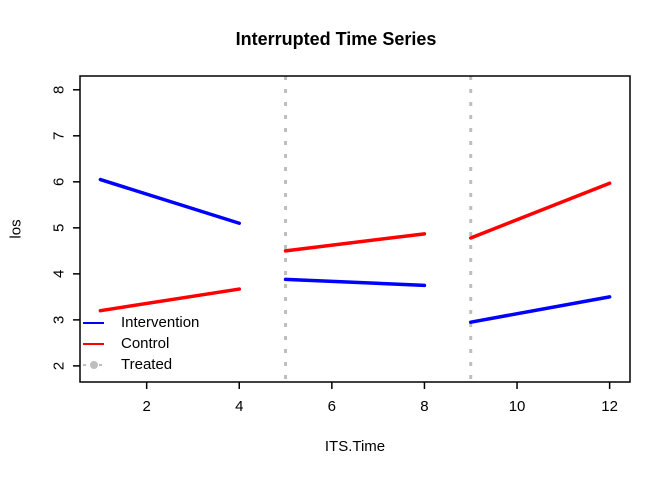 This screenshot has height=480, width=672. I want to click on legend-control-label: Control, so click(145, 343).